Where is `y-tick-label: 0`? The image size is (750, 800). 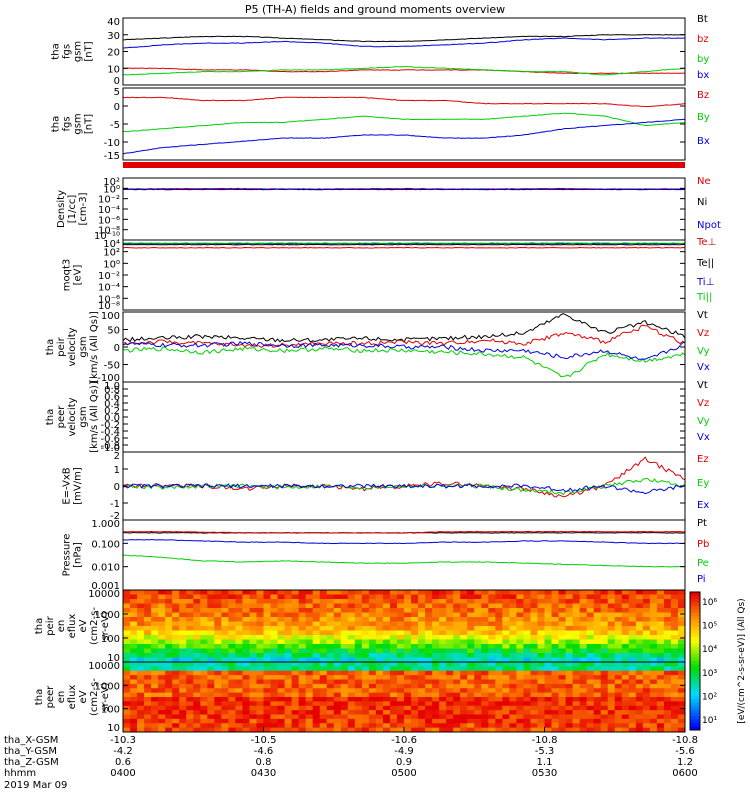 y-tick-label: 0 is located at coordinates (117, 107).